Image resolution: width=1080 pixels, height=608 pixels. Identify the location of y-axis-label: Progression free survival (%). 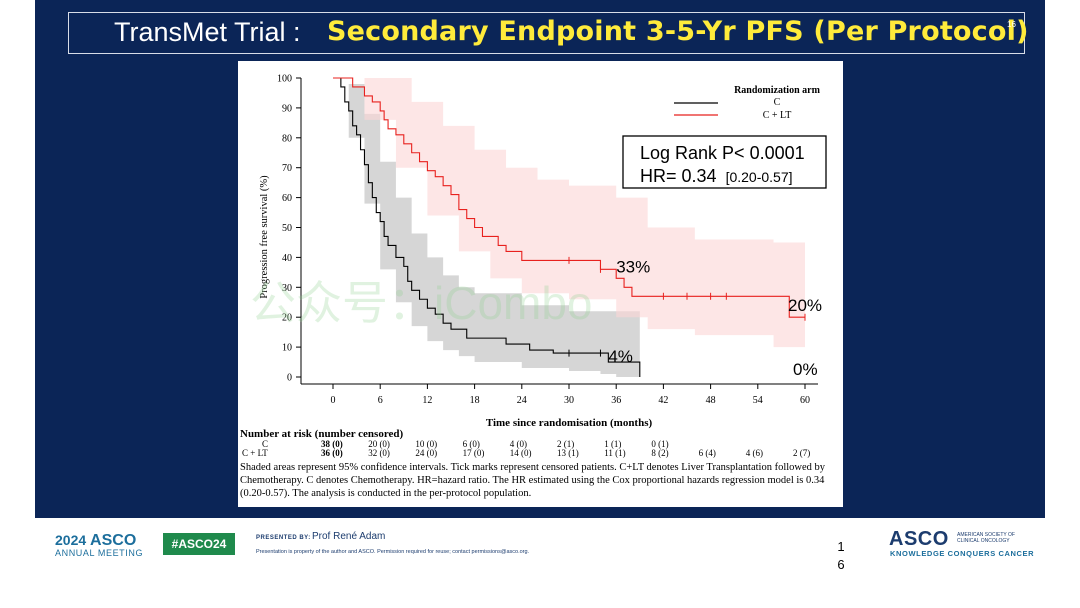
(264, 237).